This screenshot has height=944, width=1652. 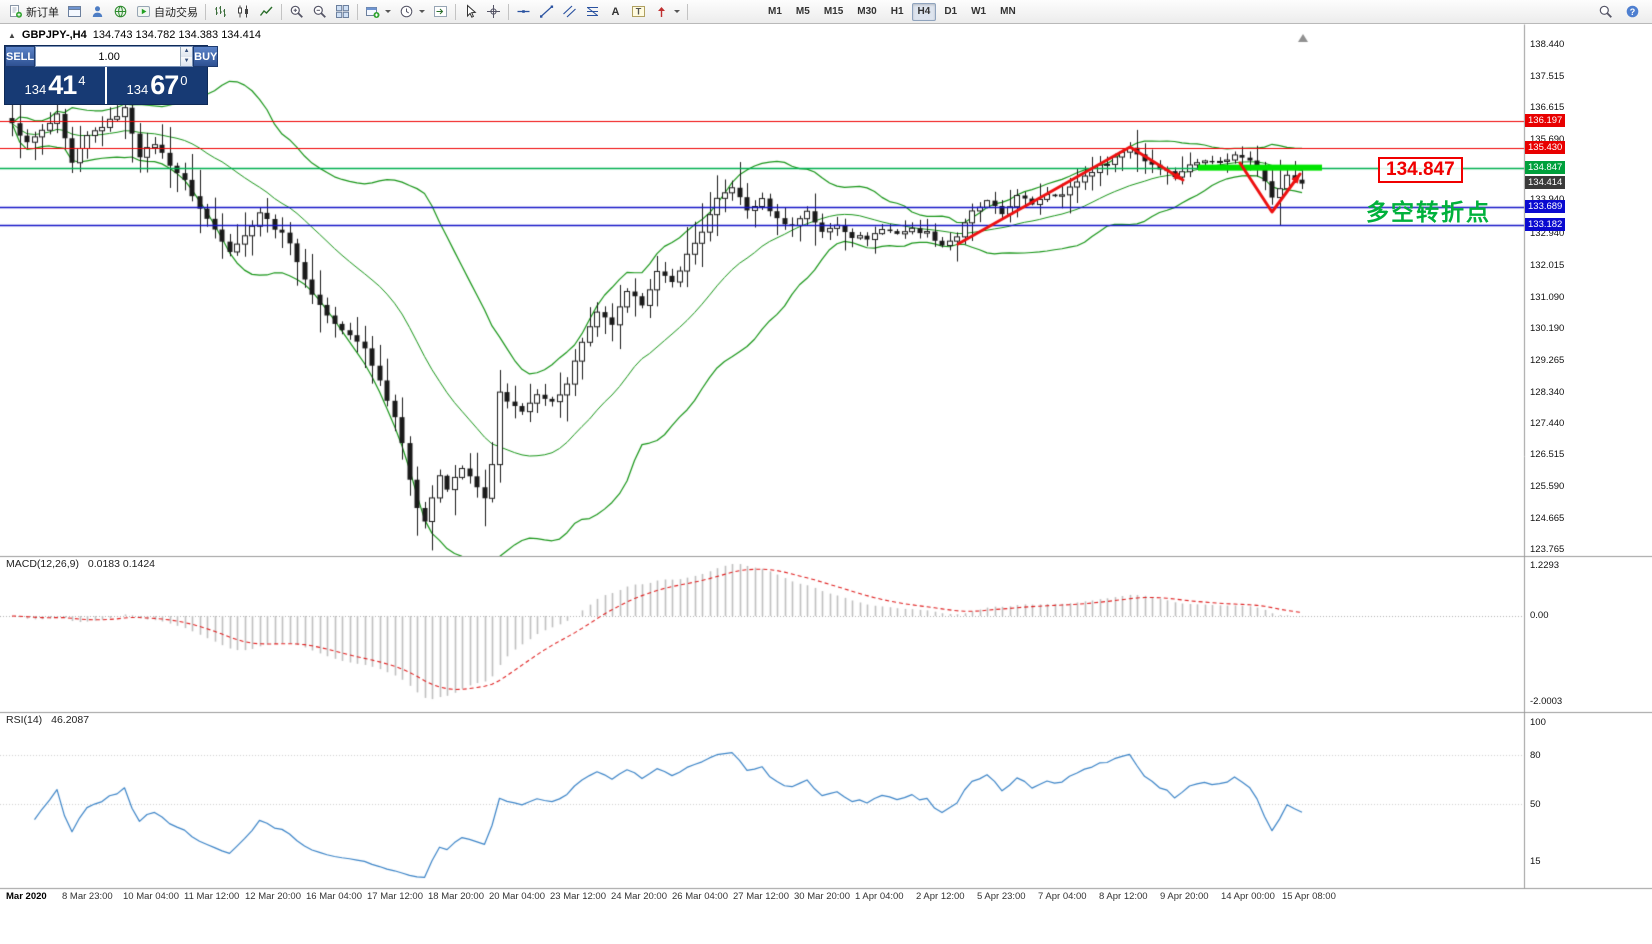 I want to click on profiles-icon, so click(x=406, y=11).